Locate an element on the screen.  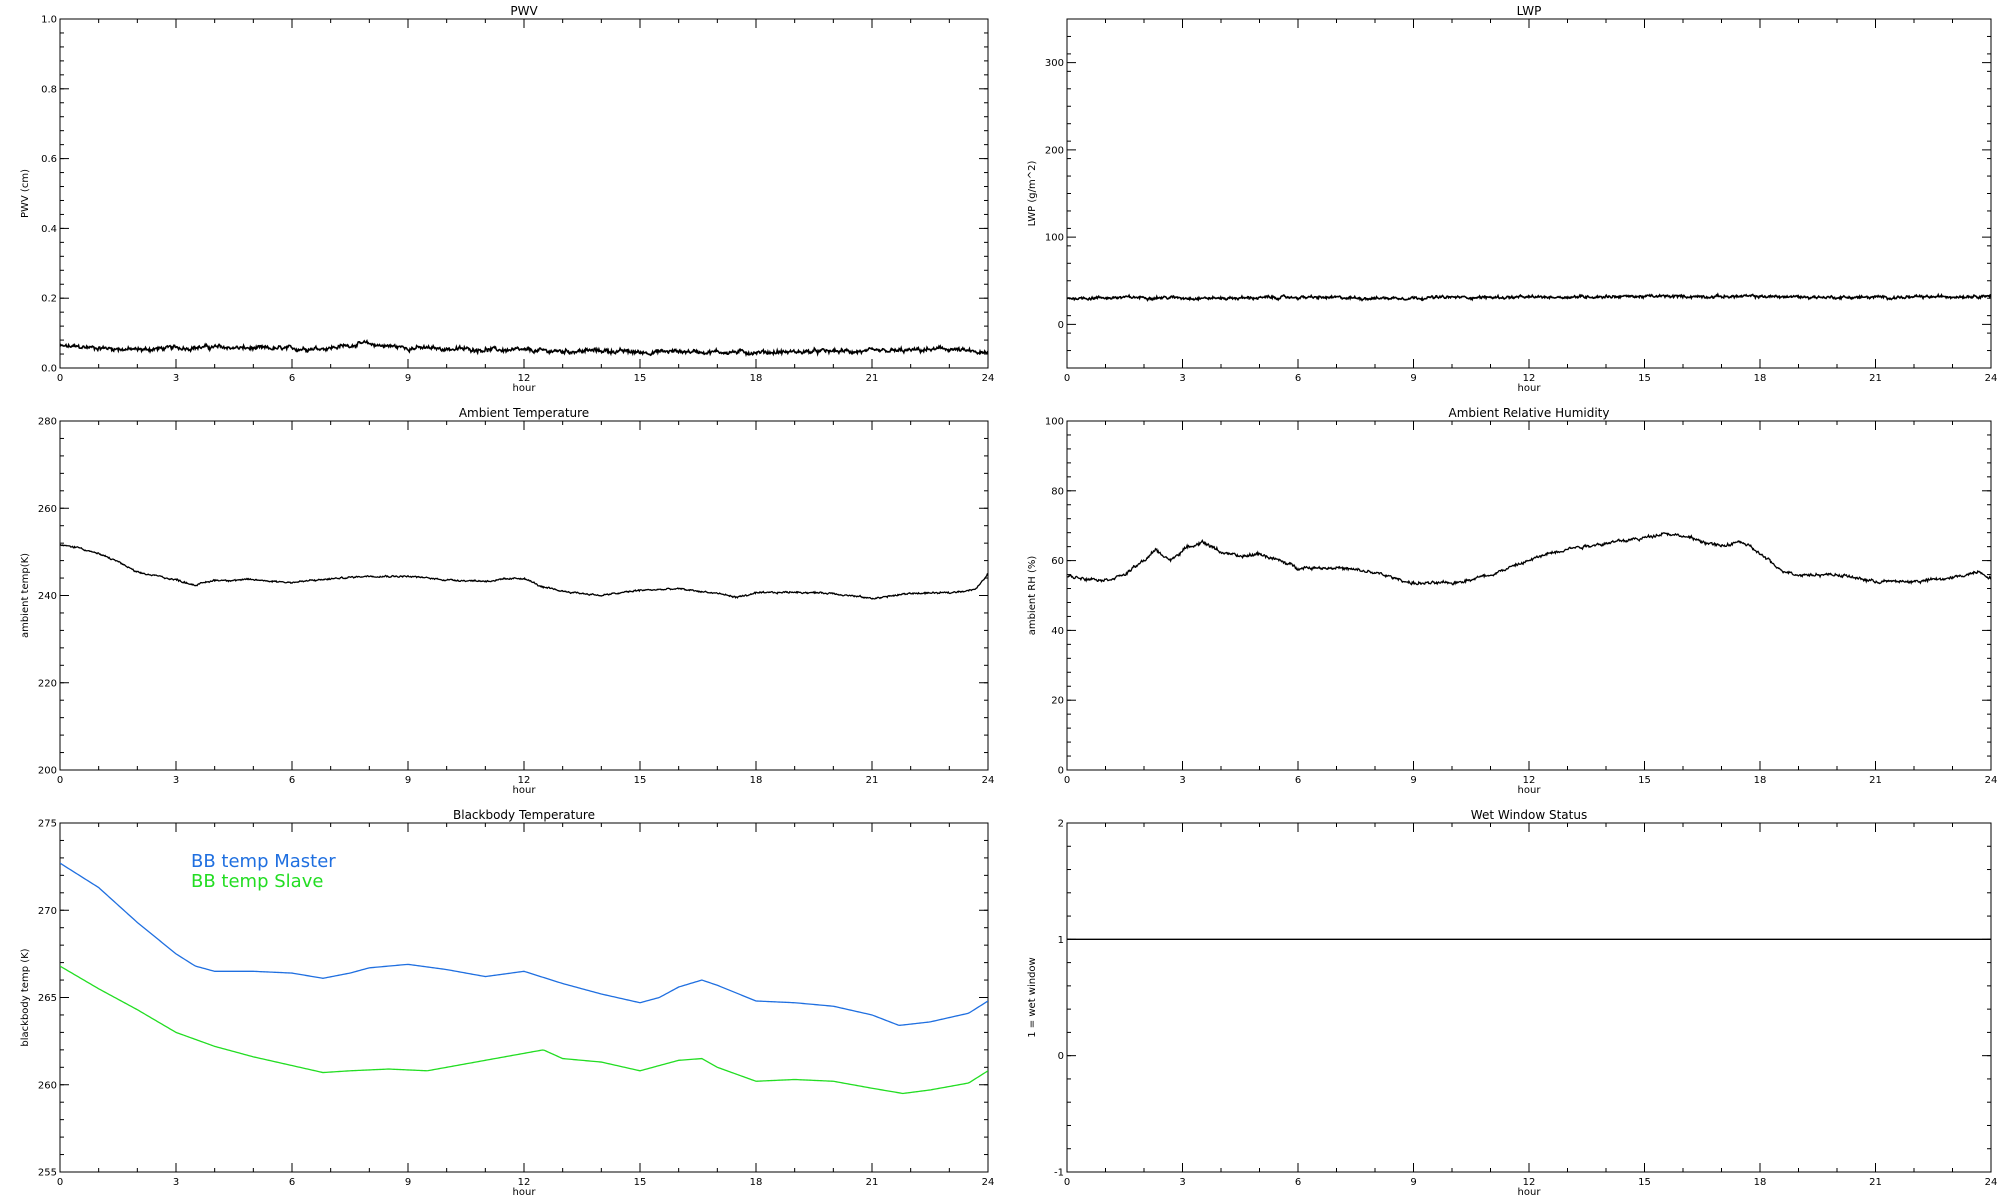
y-axis-label: 1 = wet window is located at coordinates (1032, 997).